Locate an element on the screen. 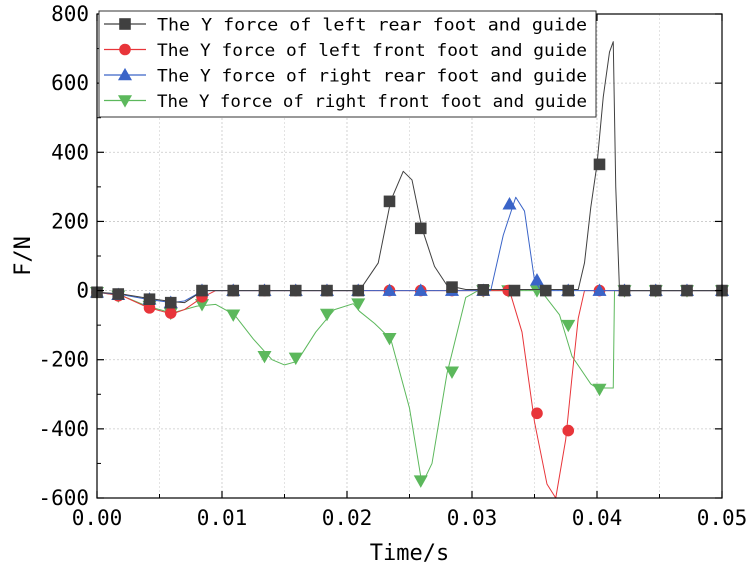 The image size is (748, 573). x-tick-label: 0.01 is located at coordinates (222, 518).